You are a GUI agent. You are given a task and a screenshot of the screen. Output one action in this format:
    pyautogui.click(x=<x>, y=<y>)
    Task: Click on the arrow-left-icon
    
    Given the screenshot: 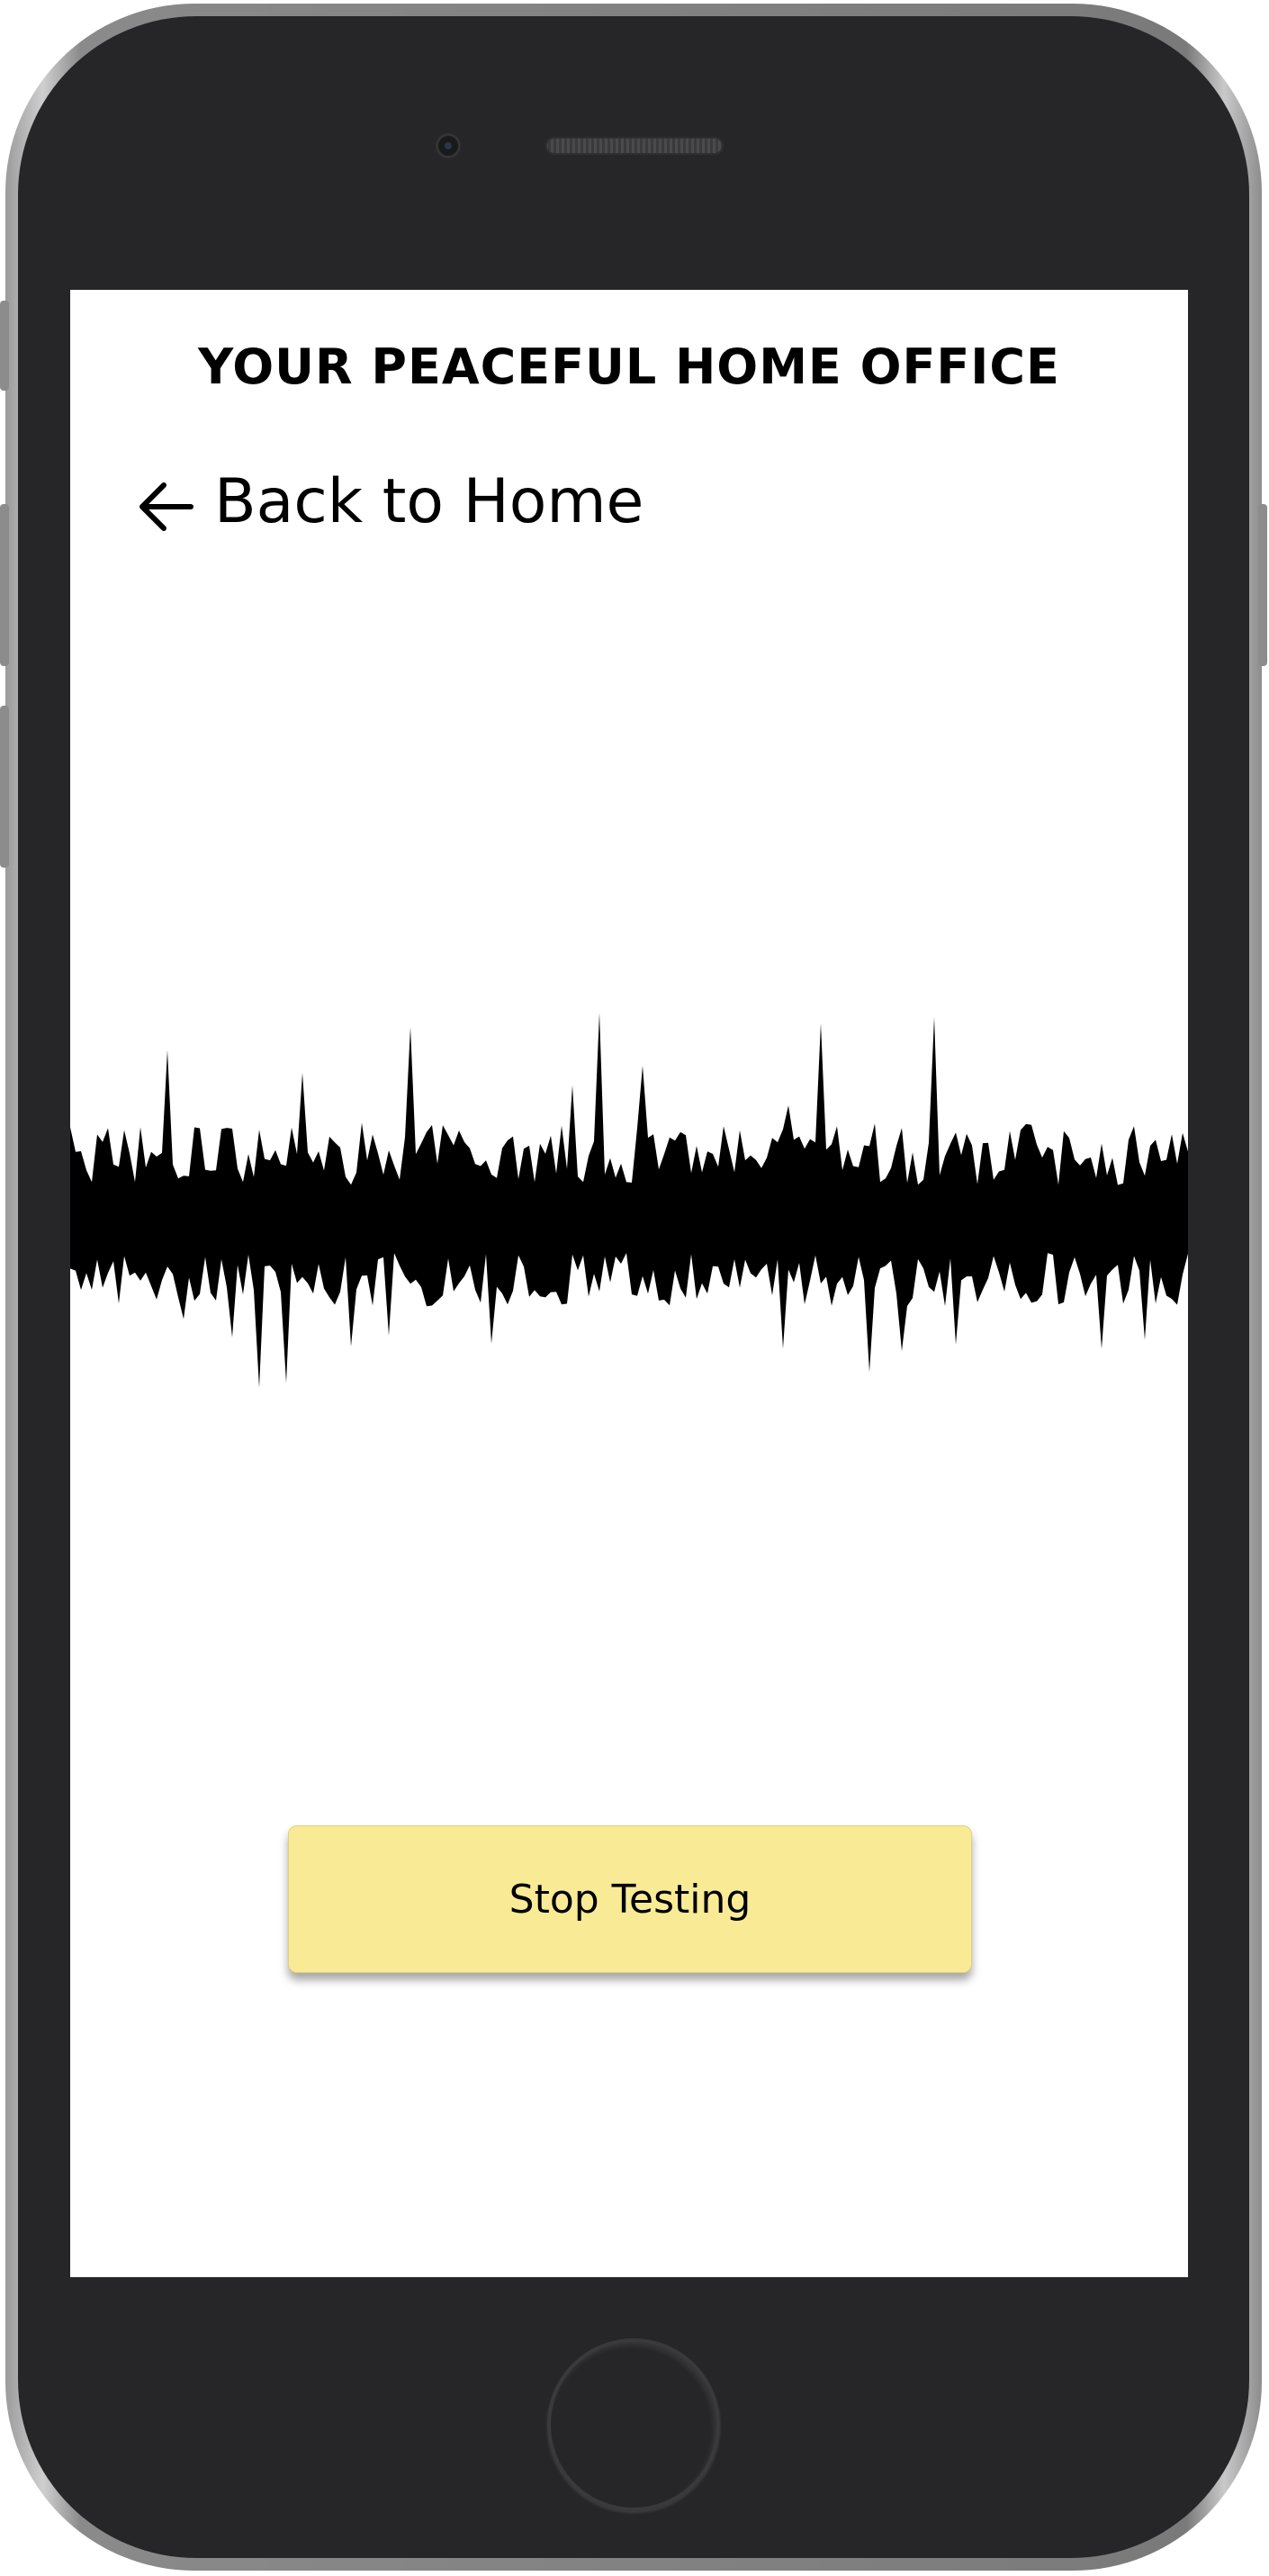 What is the action you would take?
    pyautogui.click(x=167, y=506)
    